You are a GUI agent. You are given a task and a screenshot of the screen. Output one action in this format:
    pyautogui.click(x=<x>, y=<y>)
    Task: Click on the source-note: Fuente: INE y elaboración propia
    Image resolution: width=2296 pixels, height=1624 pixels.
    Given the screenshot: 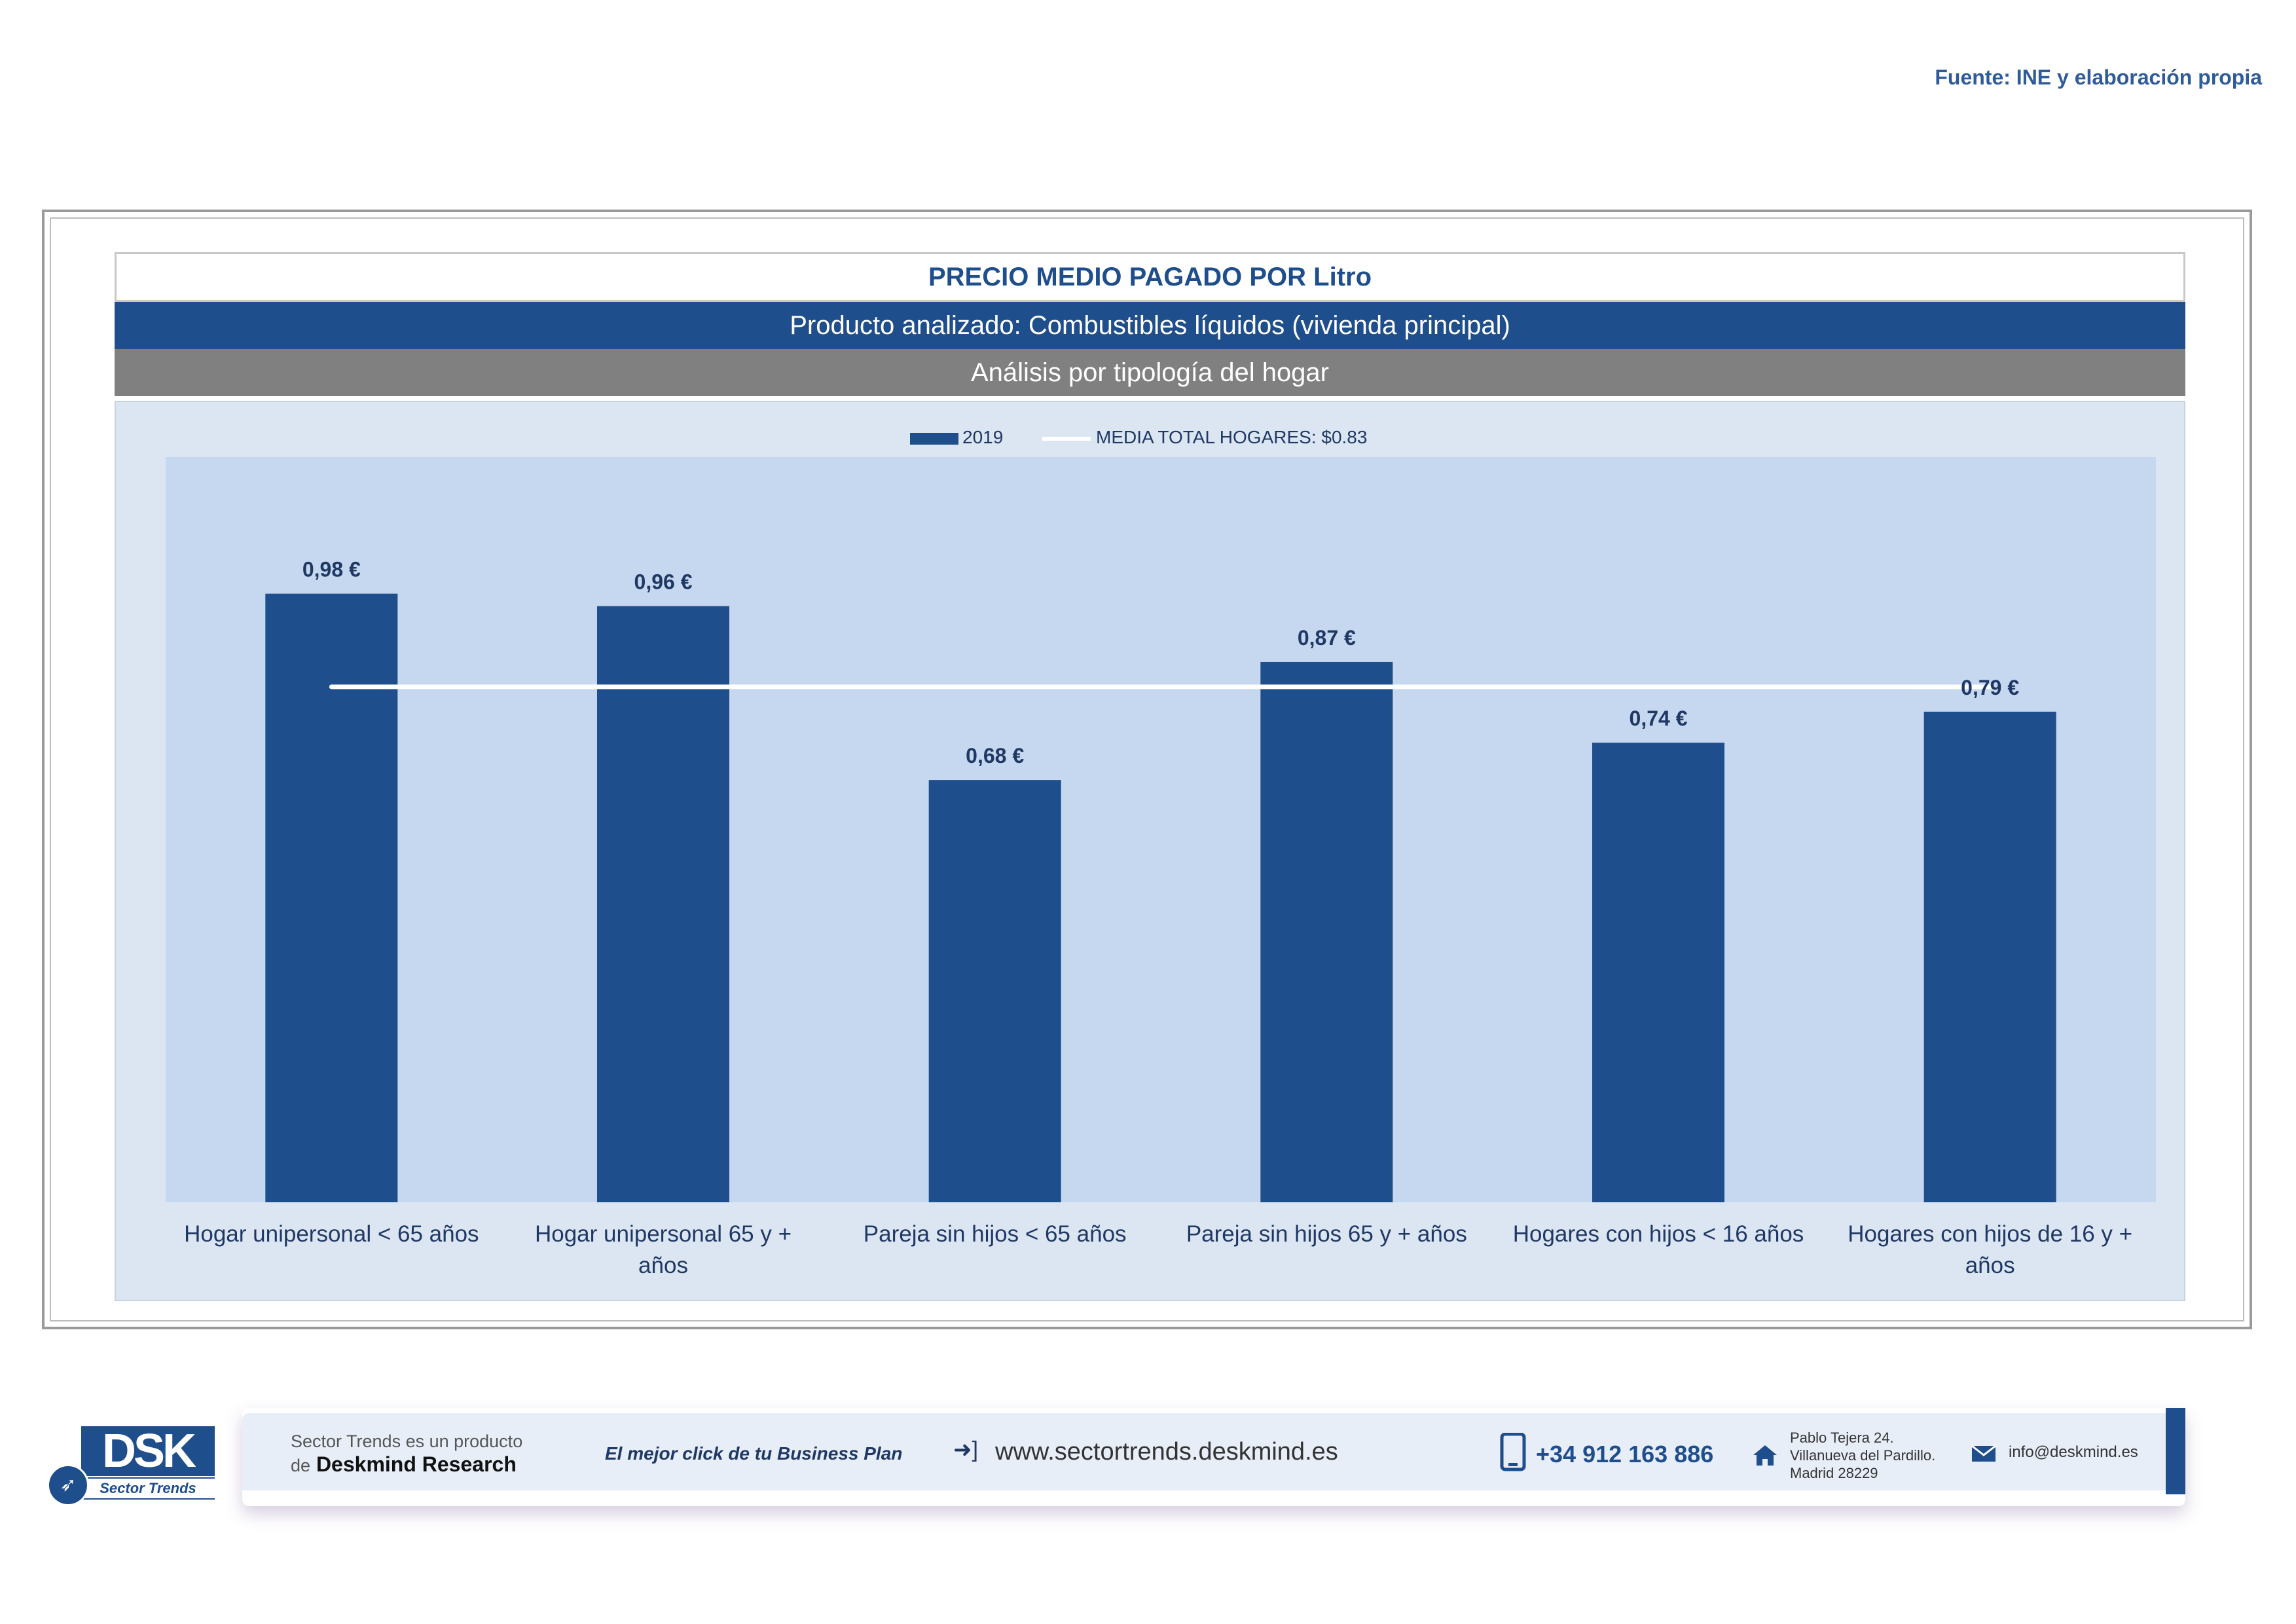 What is the action you would take?
    pyautogui.click(x=2098, y=77)
    